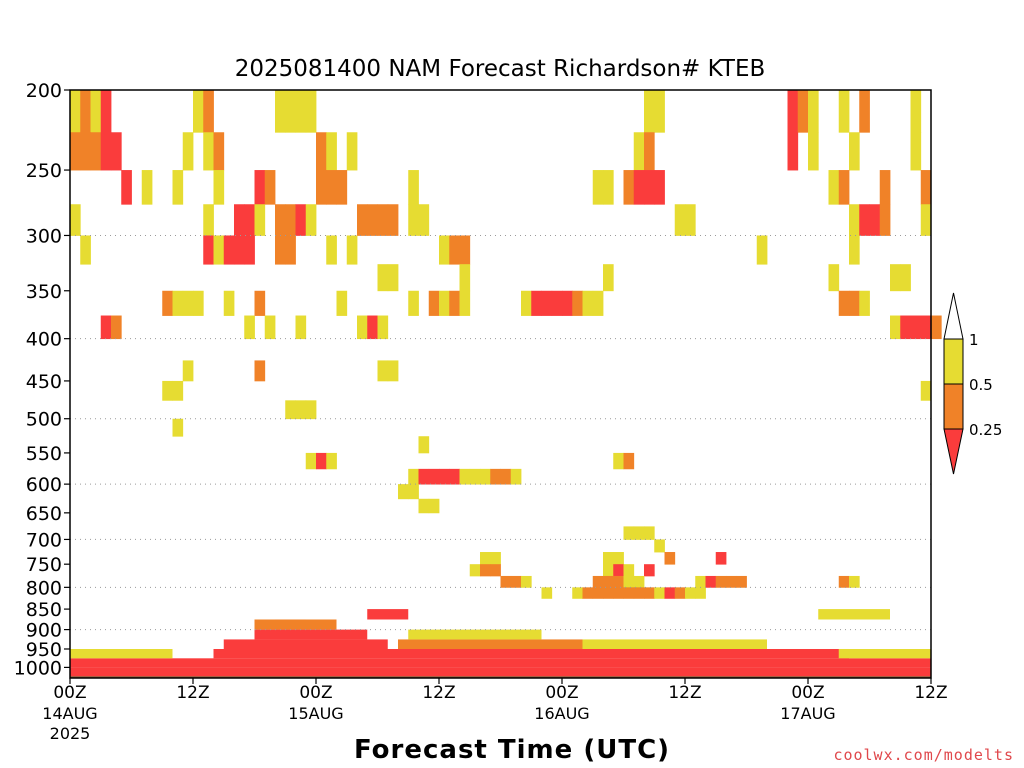 The image size is (1024, 768). I want to click on y-tick-label: 350, so click(44, 292).